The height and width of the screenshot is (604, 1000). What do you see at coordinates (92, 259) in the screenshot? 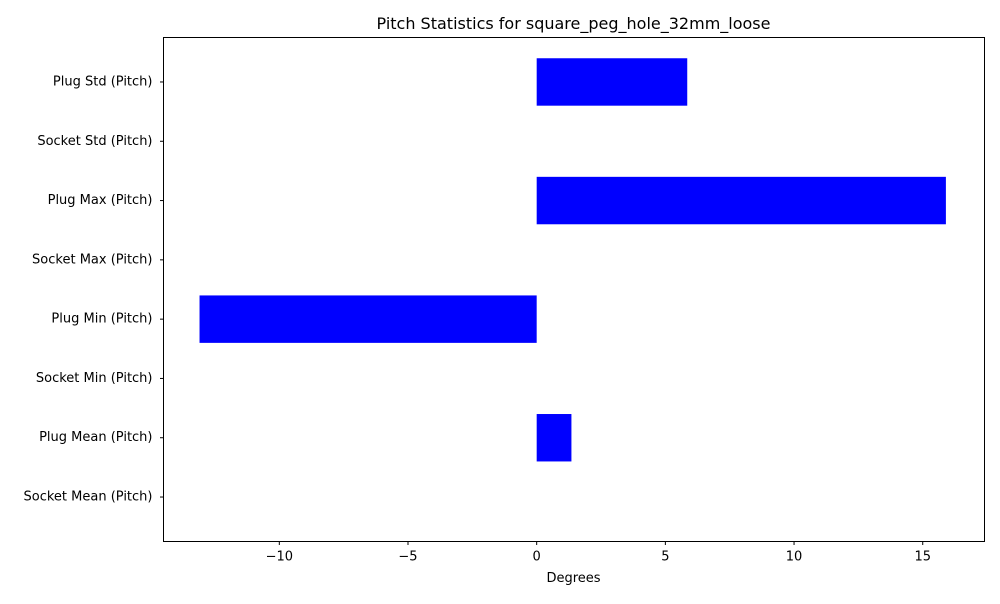
I see `y-tick-label: Socket Max (Pitch)` at bounding box center [92, 259].